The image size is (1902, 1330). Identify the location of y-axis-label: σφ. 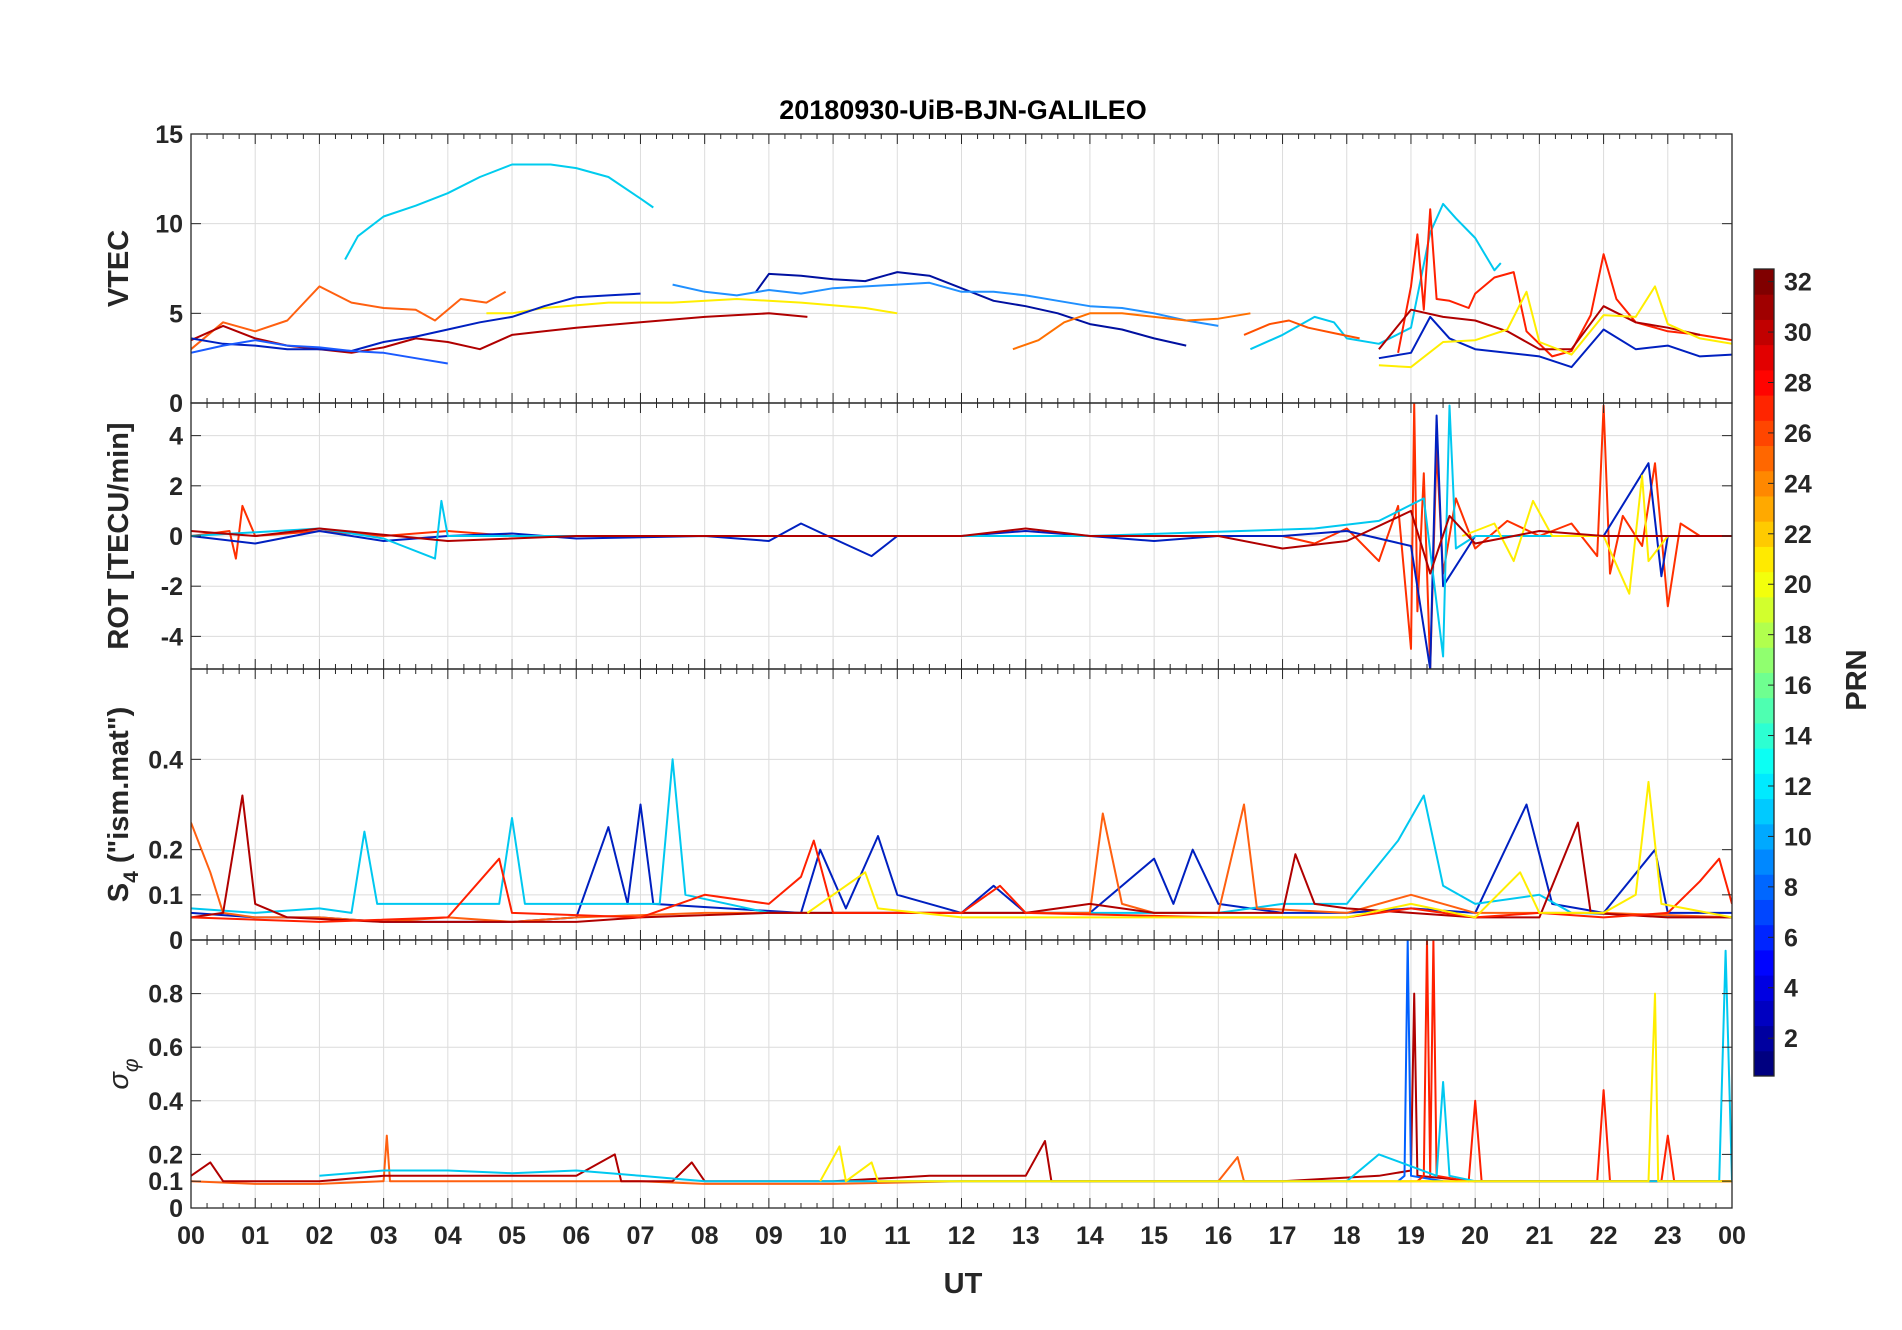
(123, 1074).